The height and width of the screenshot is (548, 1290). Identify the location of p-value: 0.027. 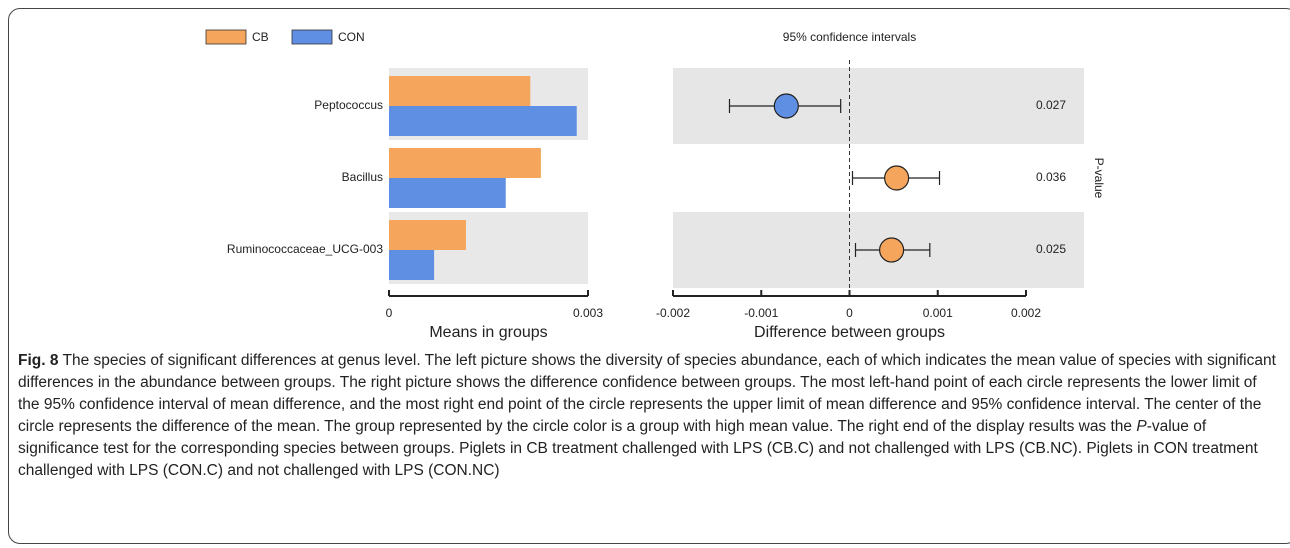
(1051, 105).